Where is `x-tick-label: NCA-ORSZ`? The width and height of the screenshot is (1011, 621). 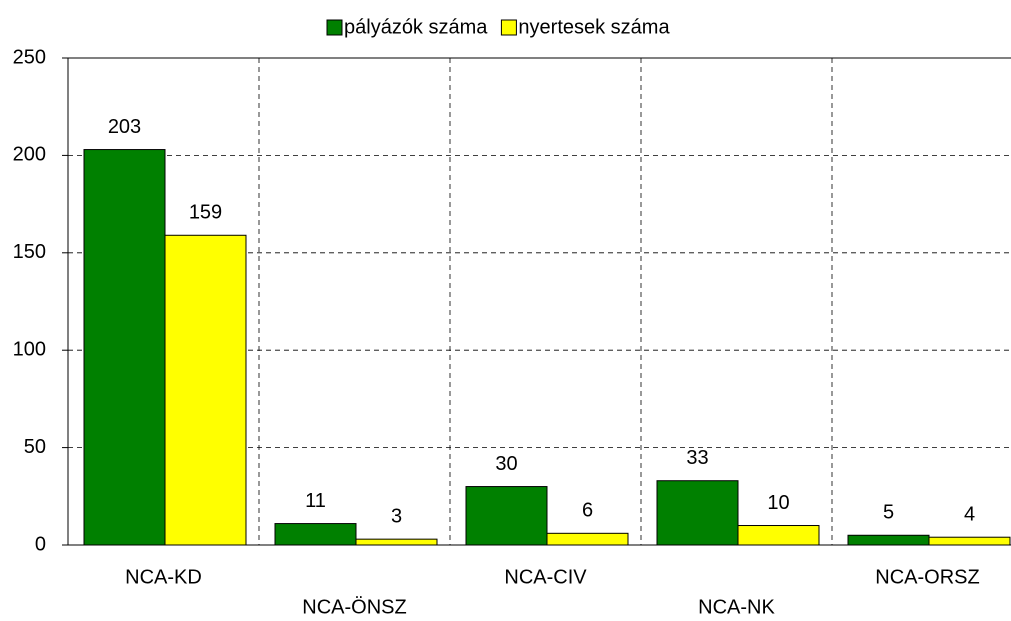
x-tick-label: NCA-ORSZ is located at coordinates (927, 577).